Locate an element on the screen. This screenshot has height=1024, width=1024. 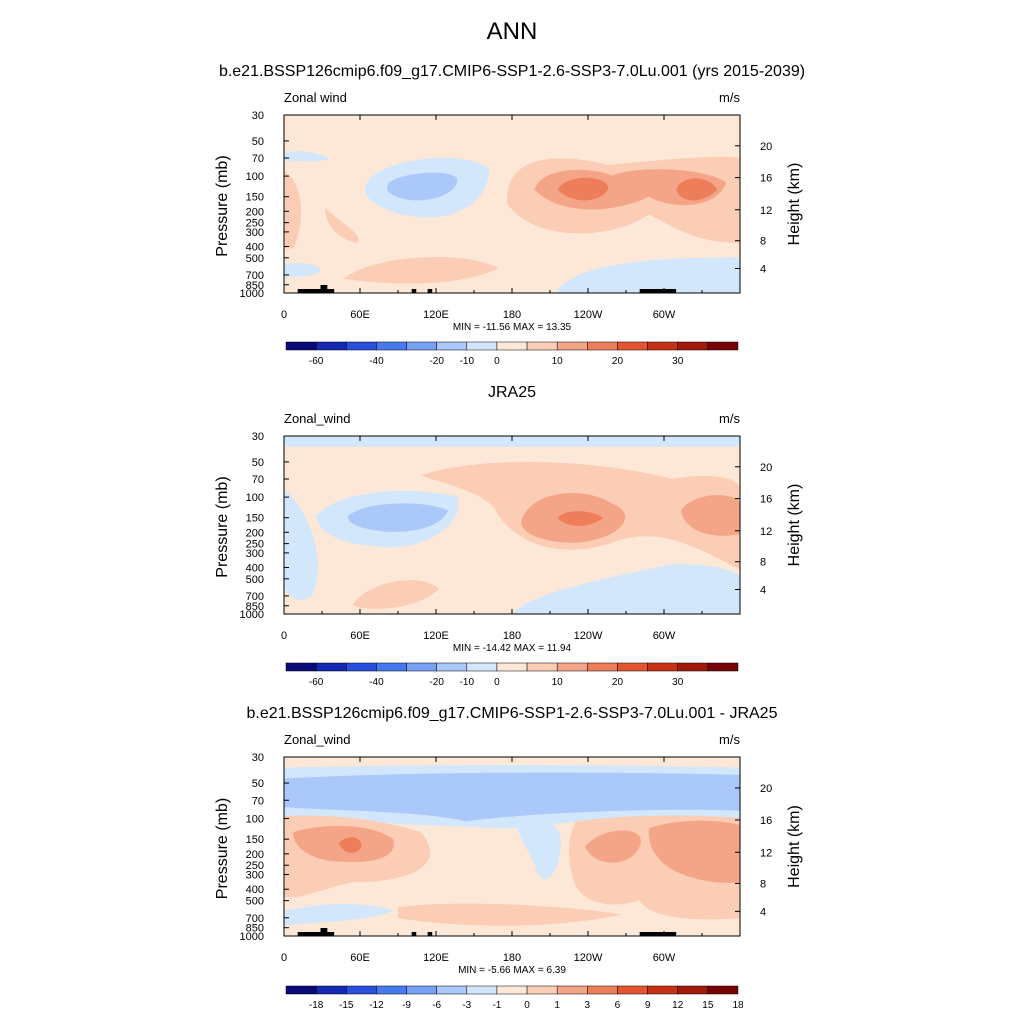
colorbar-label: 3 is located at coordinates (588, 1005).